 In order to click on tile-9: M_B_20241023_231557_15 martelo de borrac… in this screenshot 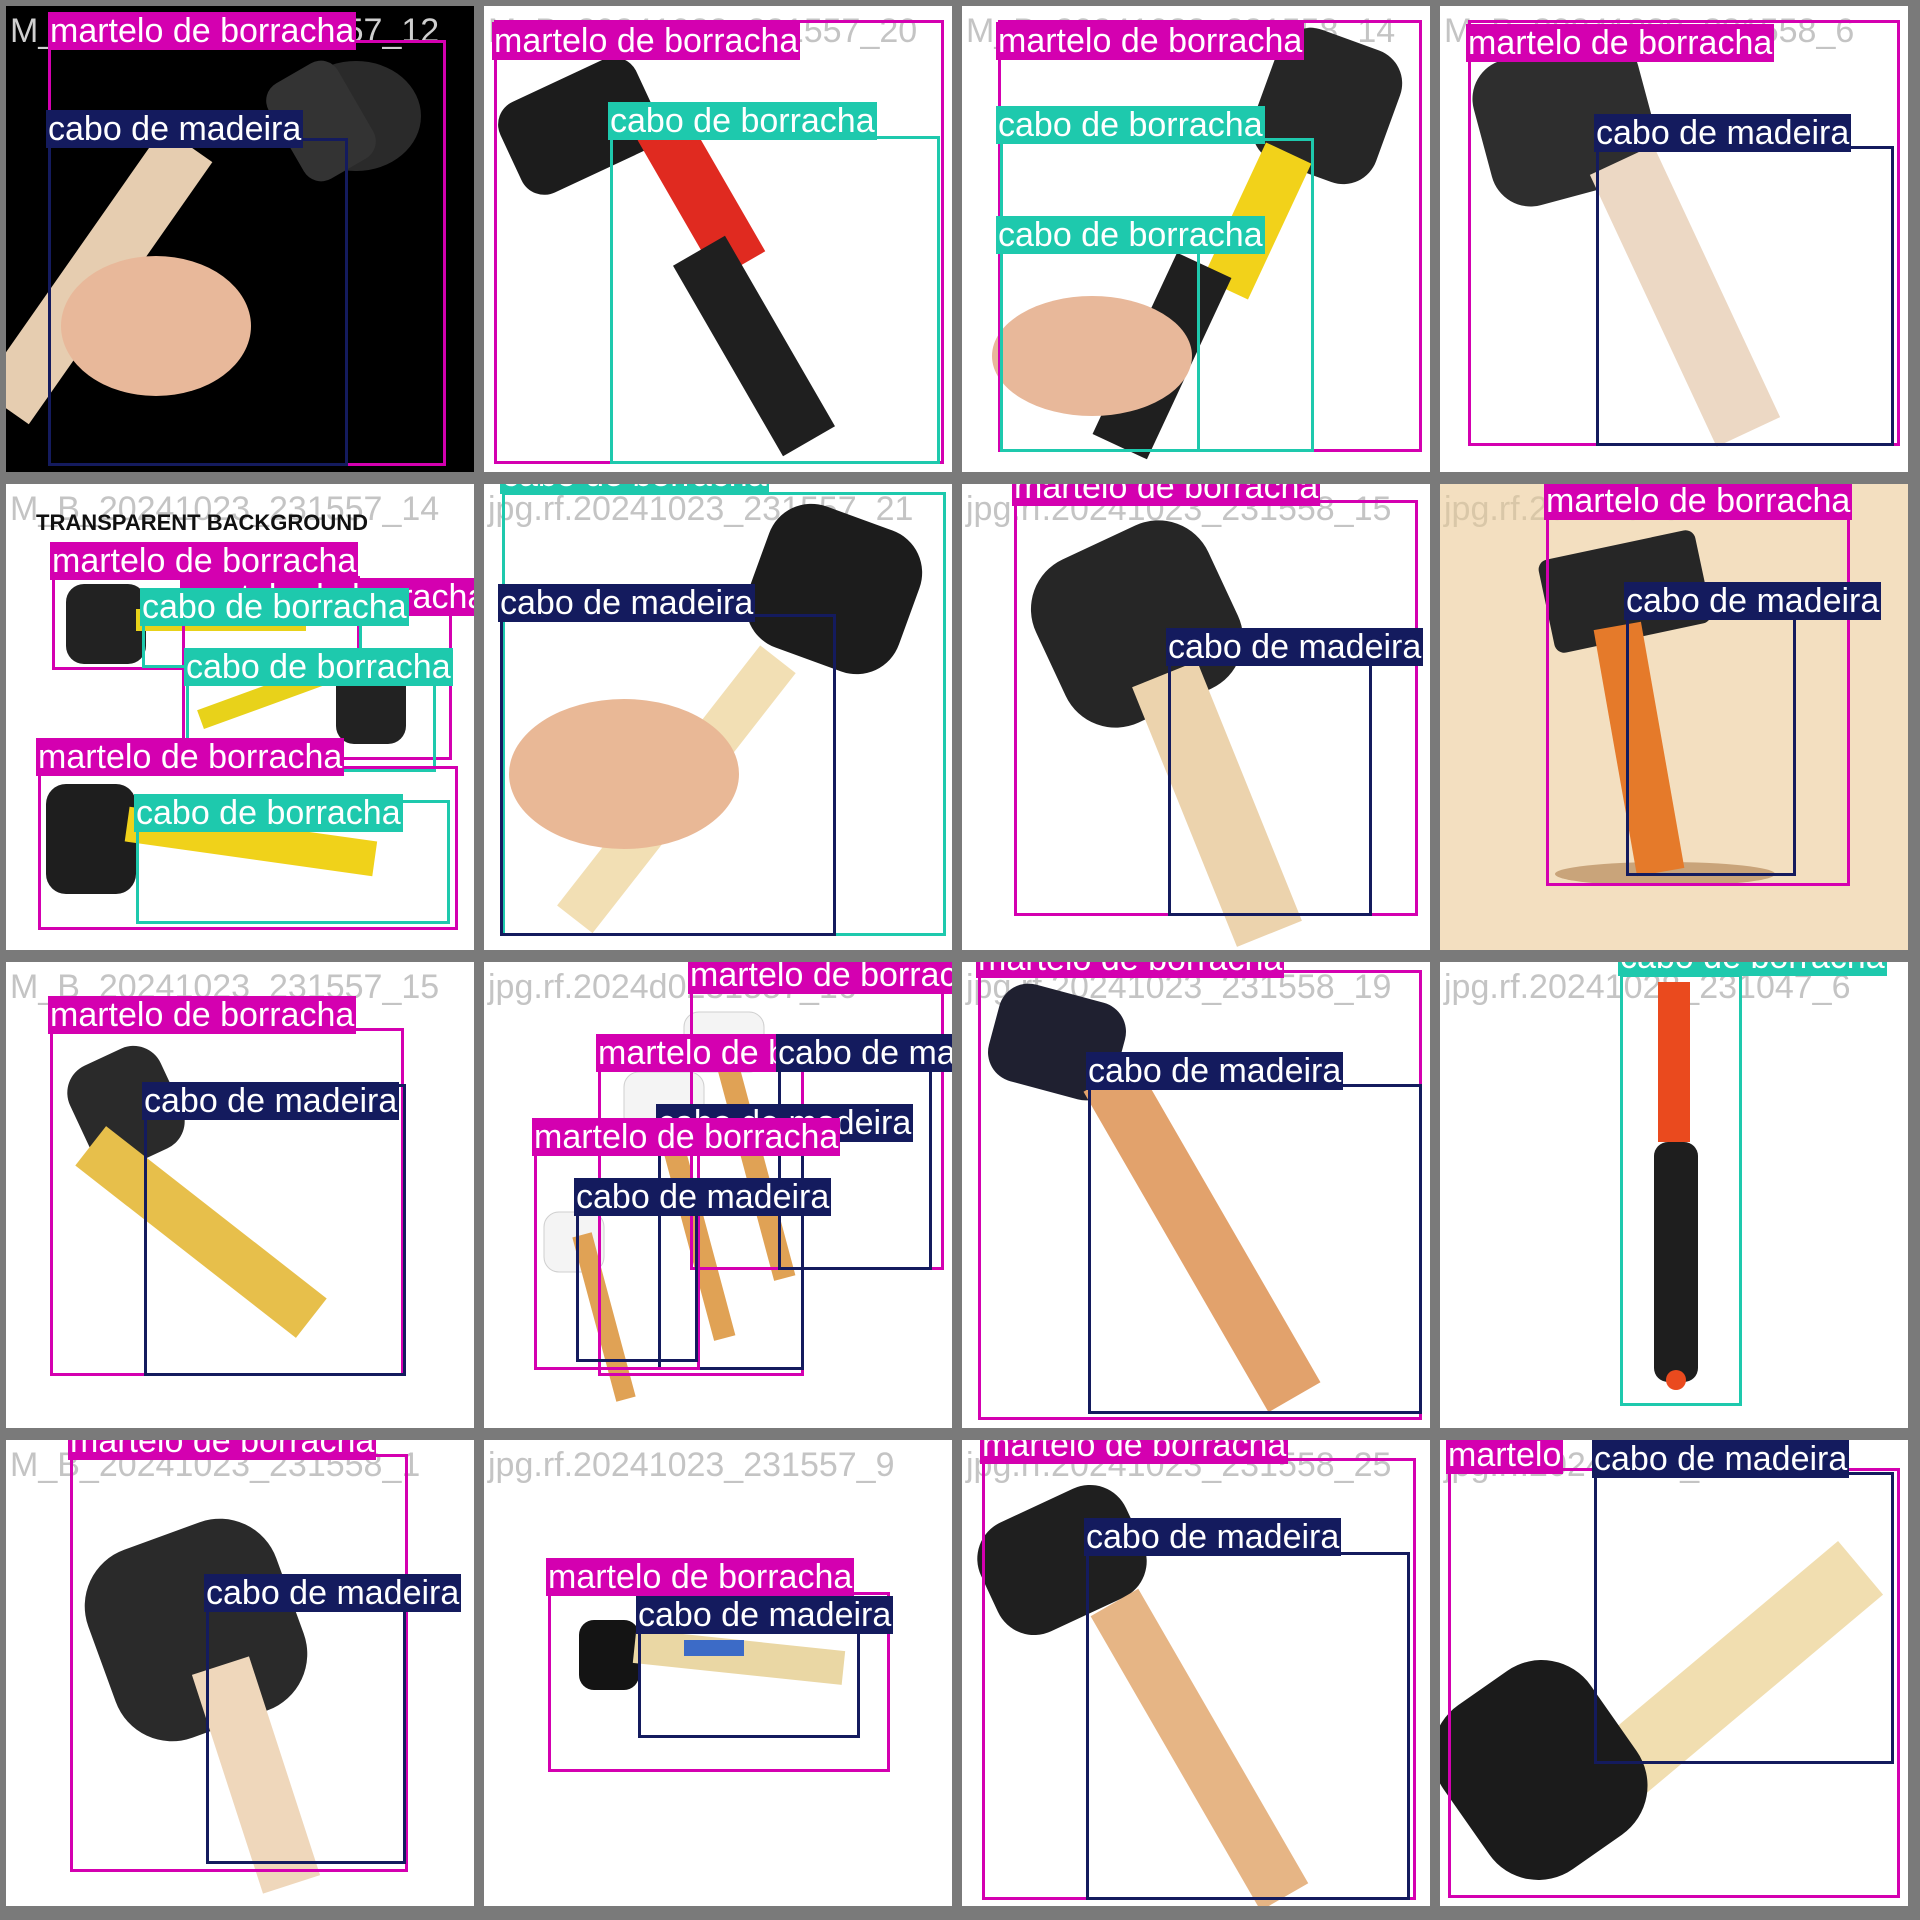, I will do `click(240, 1195)`.